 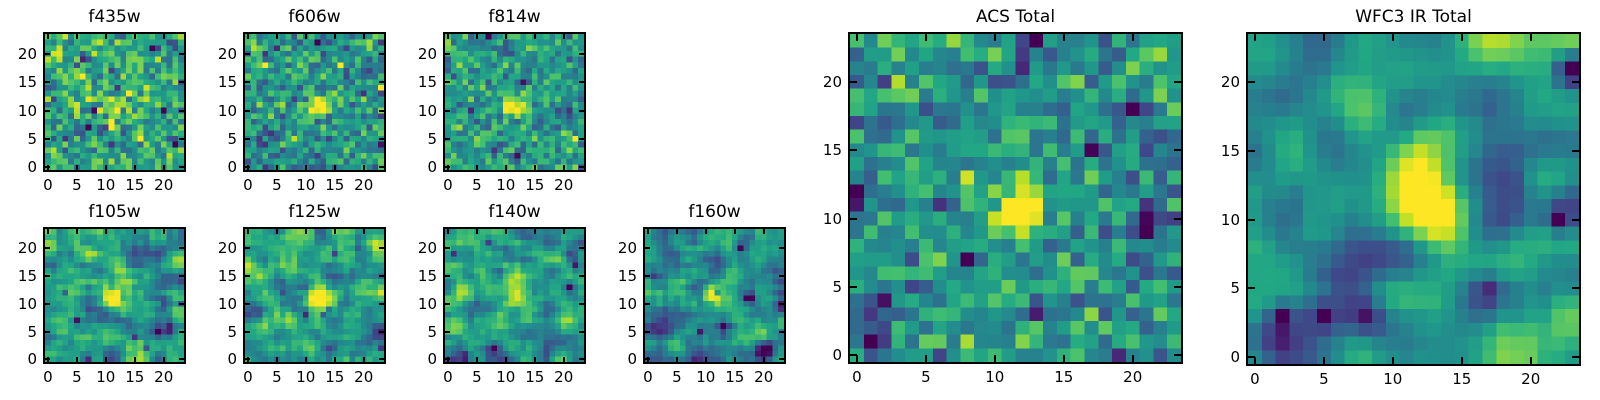 What do you see at coordinates (114, 212) in the screenshot?
I see `panel-title-f105w: f105w` at bounding box center [114, 212].